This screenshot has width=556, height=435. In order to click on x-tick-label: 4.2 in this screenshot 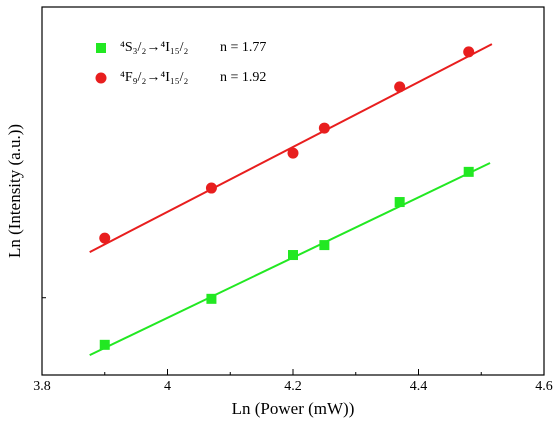, I will do `click(293, 386)`.